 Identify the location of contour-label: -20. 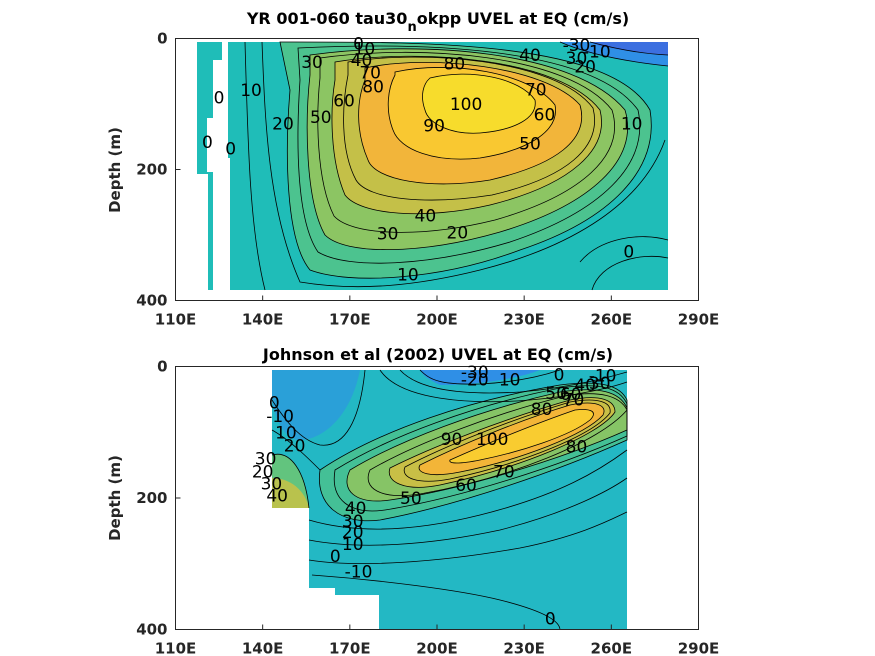
(475, 381).